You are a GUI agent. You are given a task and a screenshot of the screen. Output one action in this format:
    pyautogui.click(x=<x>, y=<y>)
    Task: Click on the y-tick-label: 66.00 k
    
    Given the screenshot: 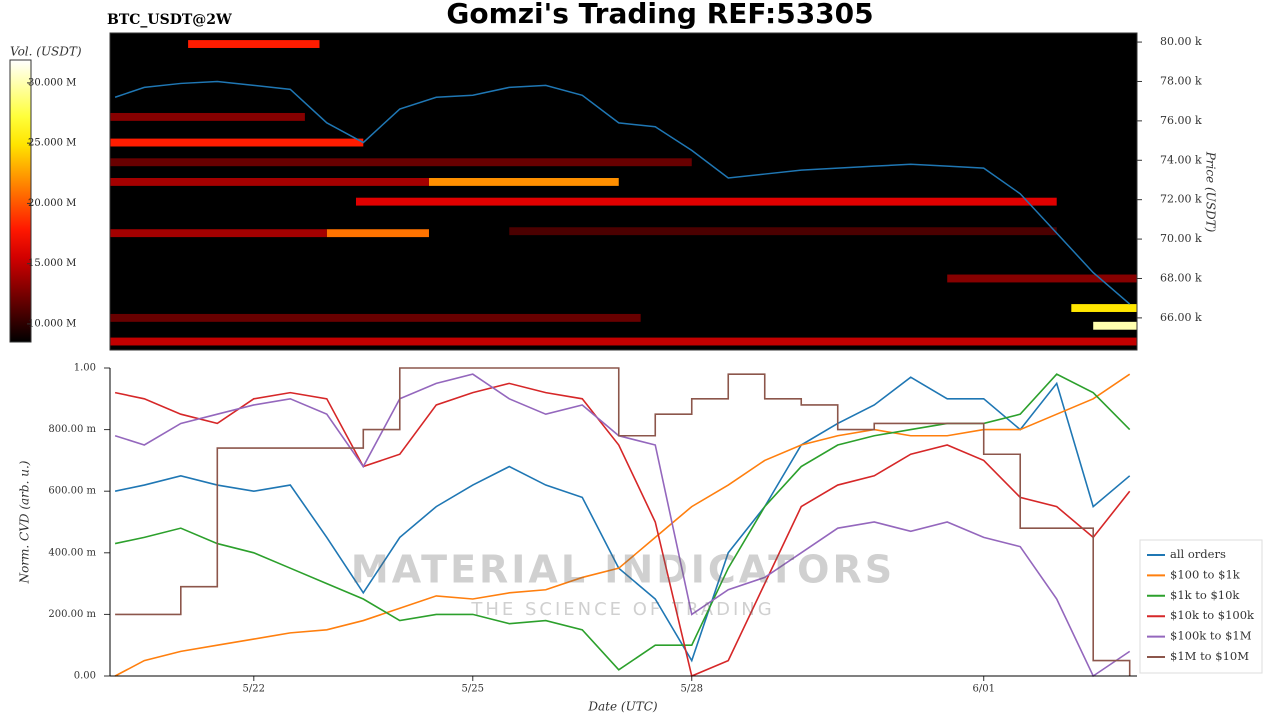 What is the action you would take?
    pyautogui.click(x=1181, y=317)
    